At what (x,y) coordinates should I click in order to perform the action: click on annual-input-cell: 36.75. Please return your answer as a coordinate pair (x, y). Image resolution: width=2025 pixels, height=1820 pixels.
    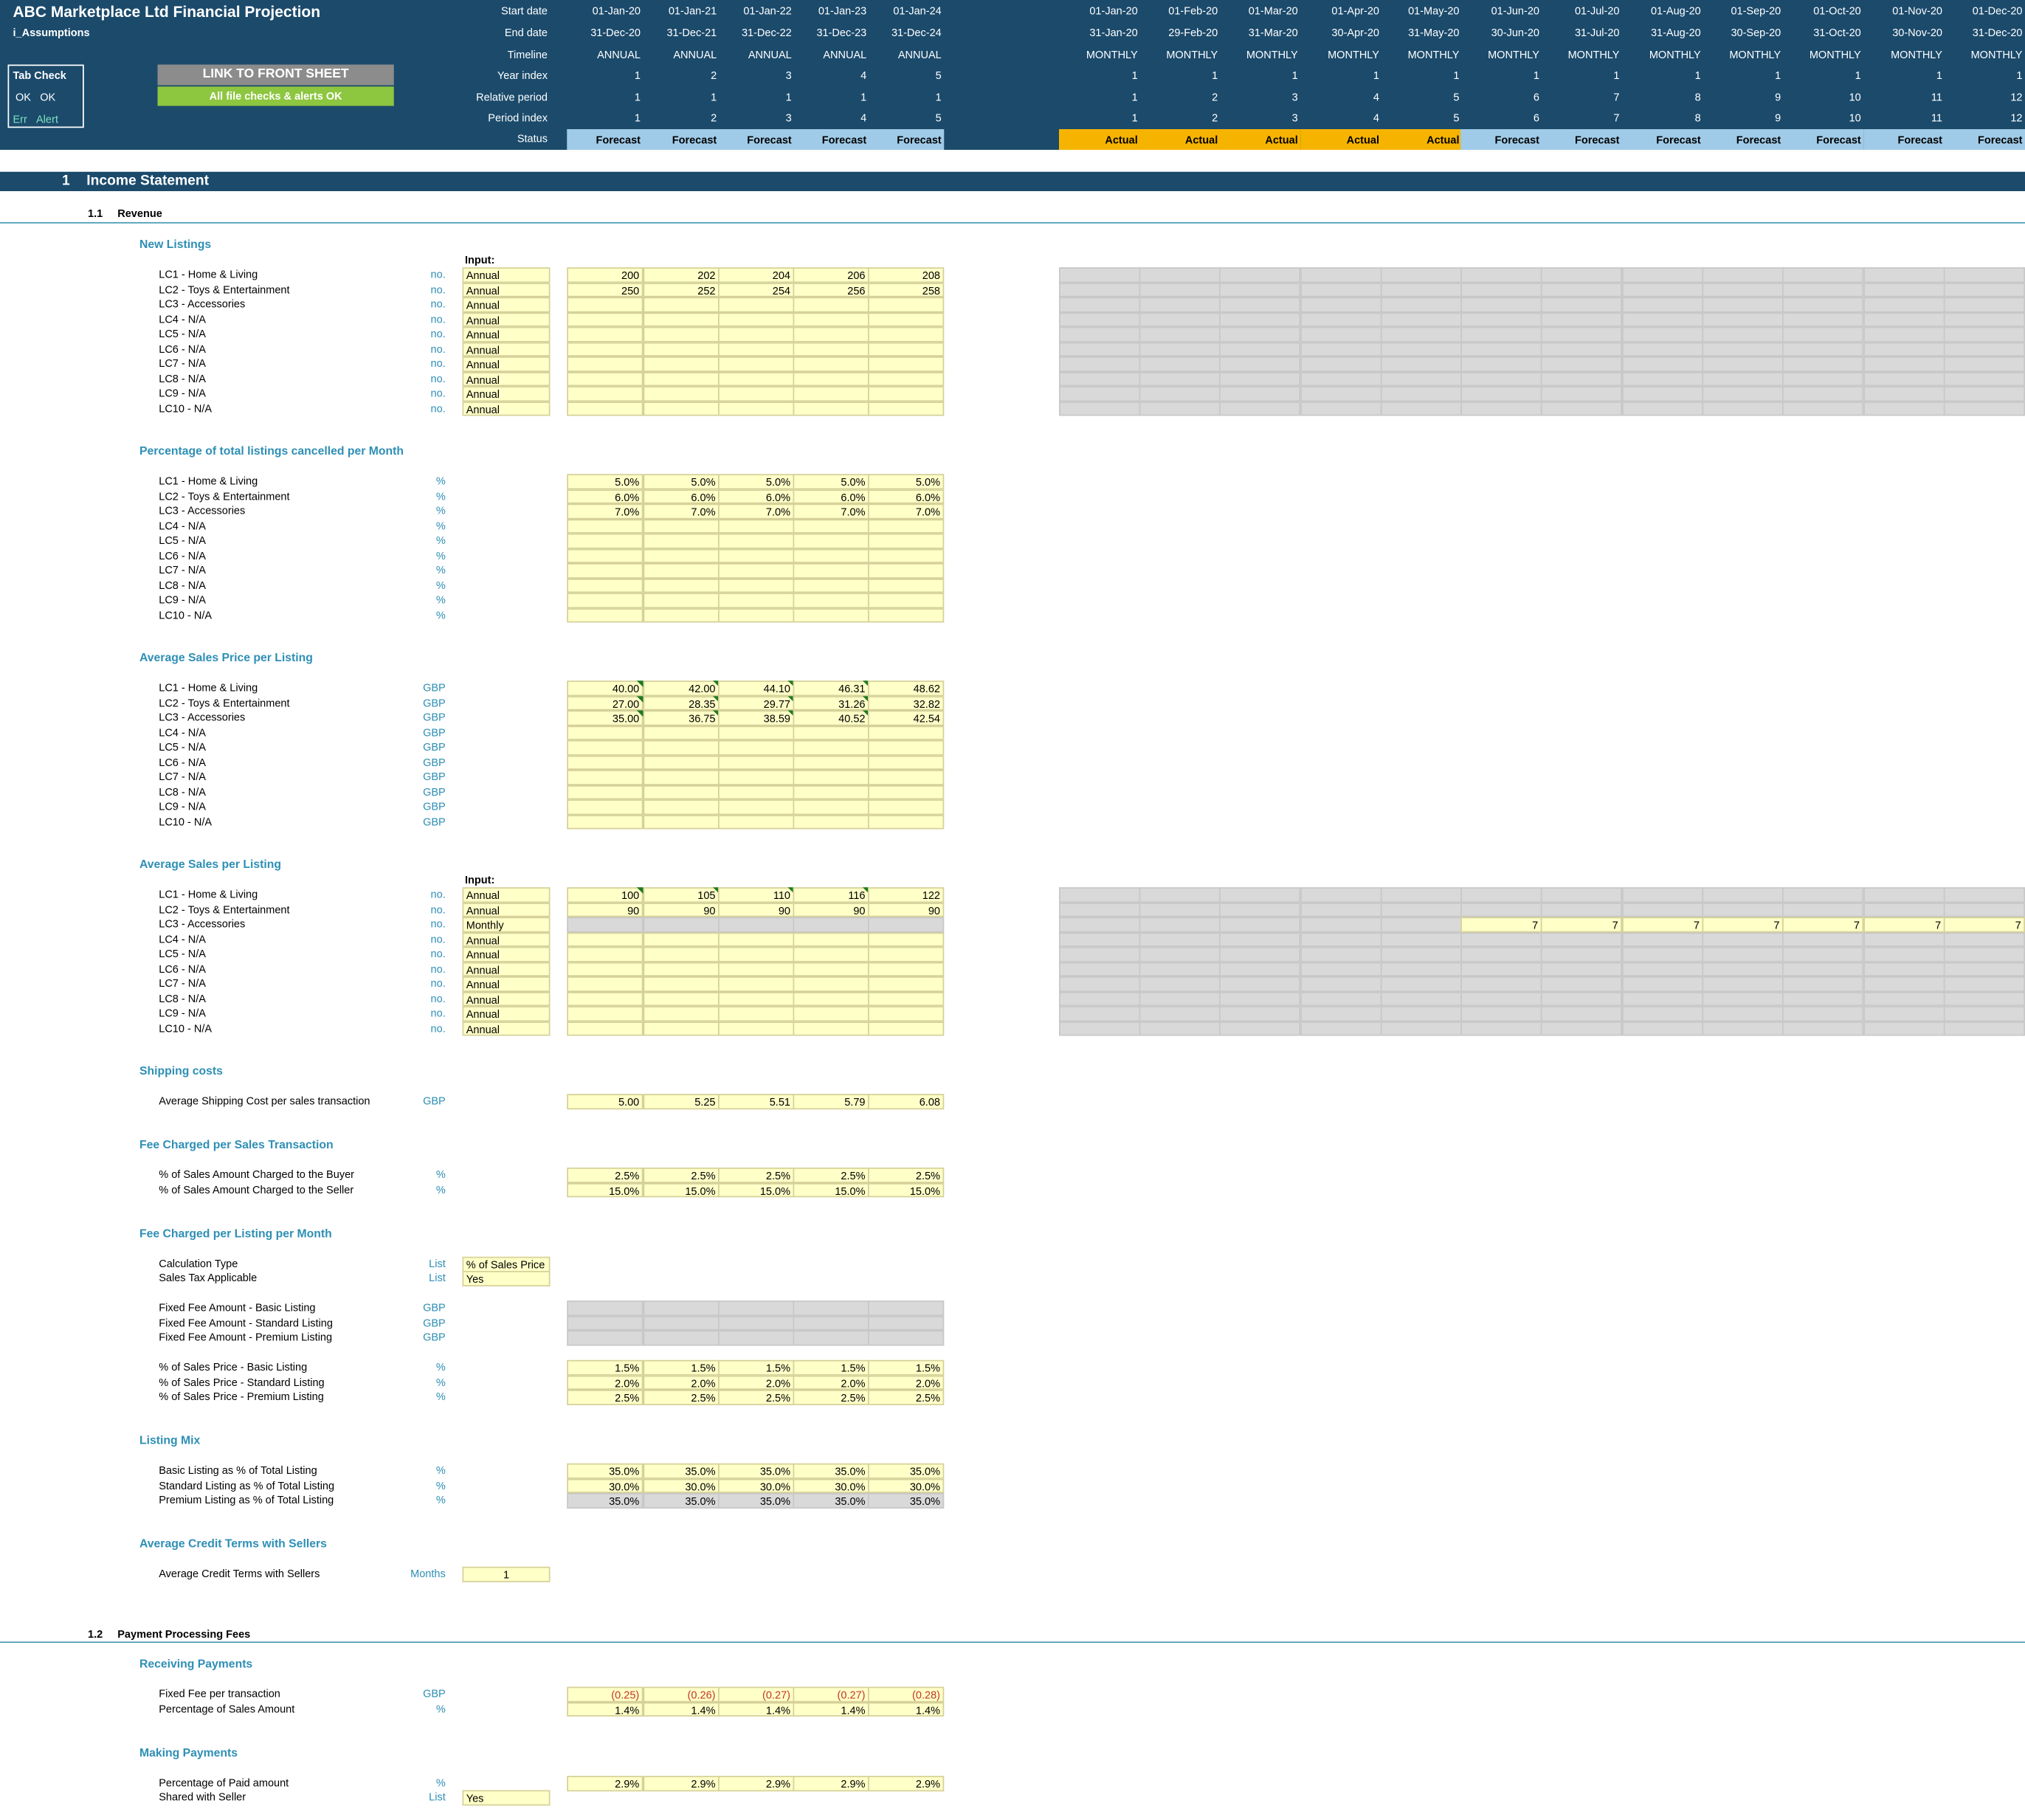
    Looking at the image, I should click on (681, 718).